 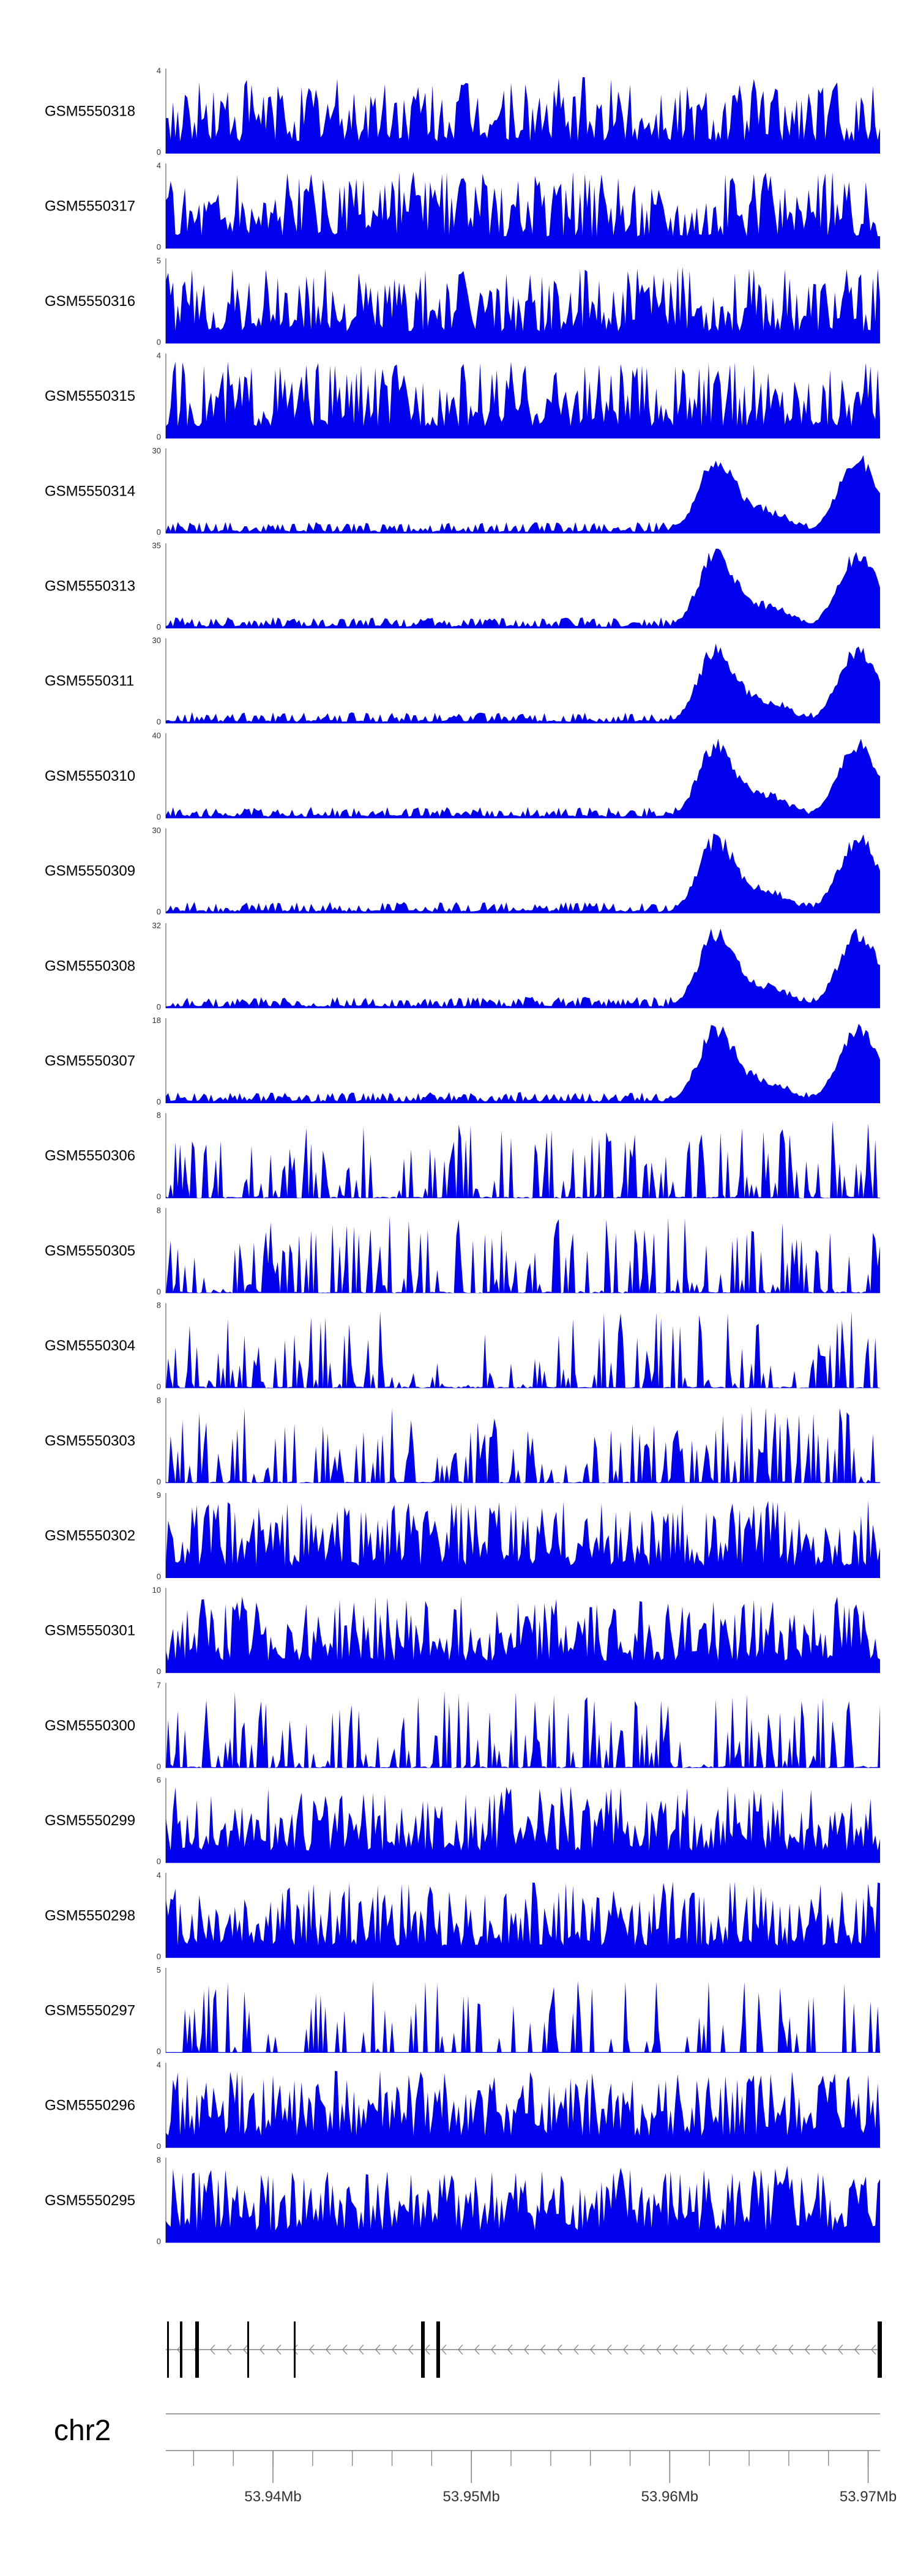 What do you see at coordinates (462, 2011) in the screenshot?
I see `track: GSM5550297 5 0` at bounding box center [462, 2011].